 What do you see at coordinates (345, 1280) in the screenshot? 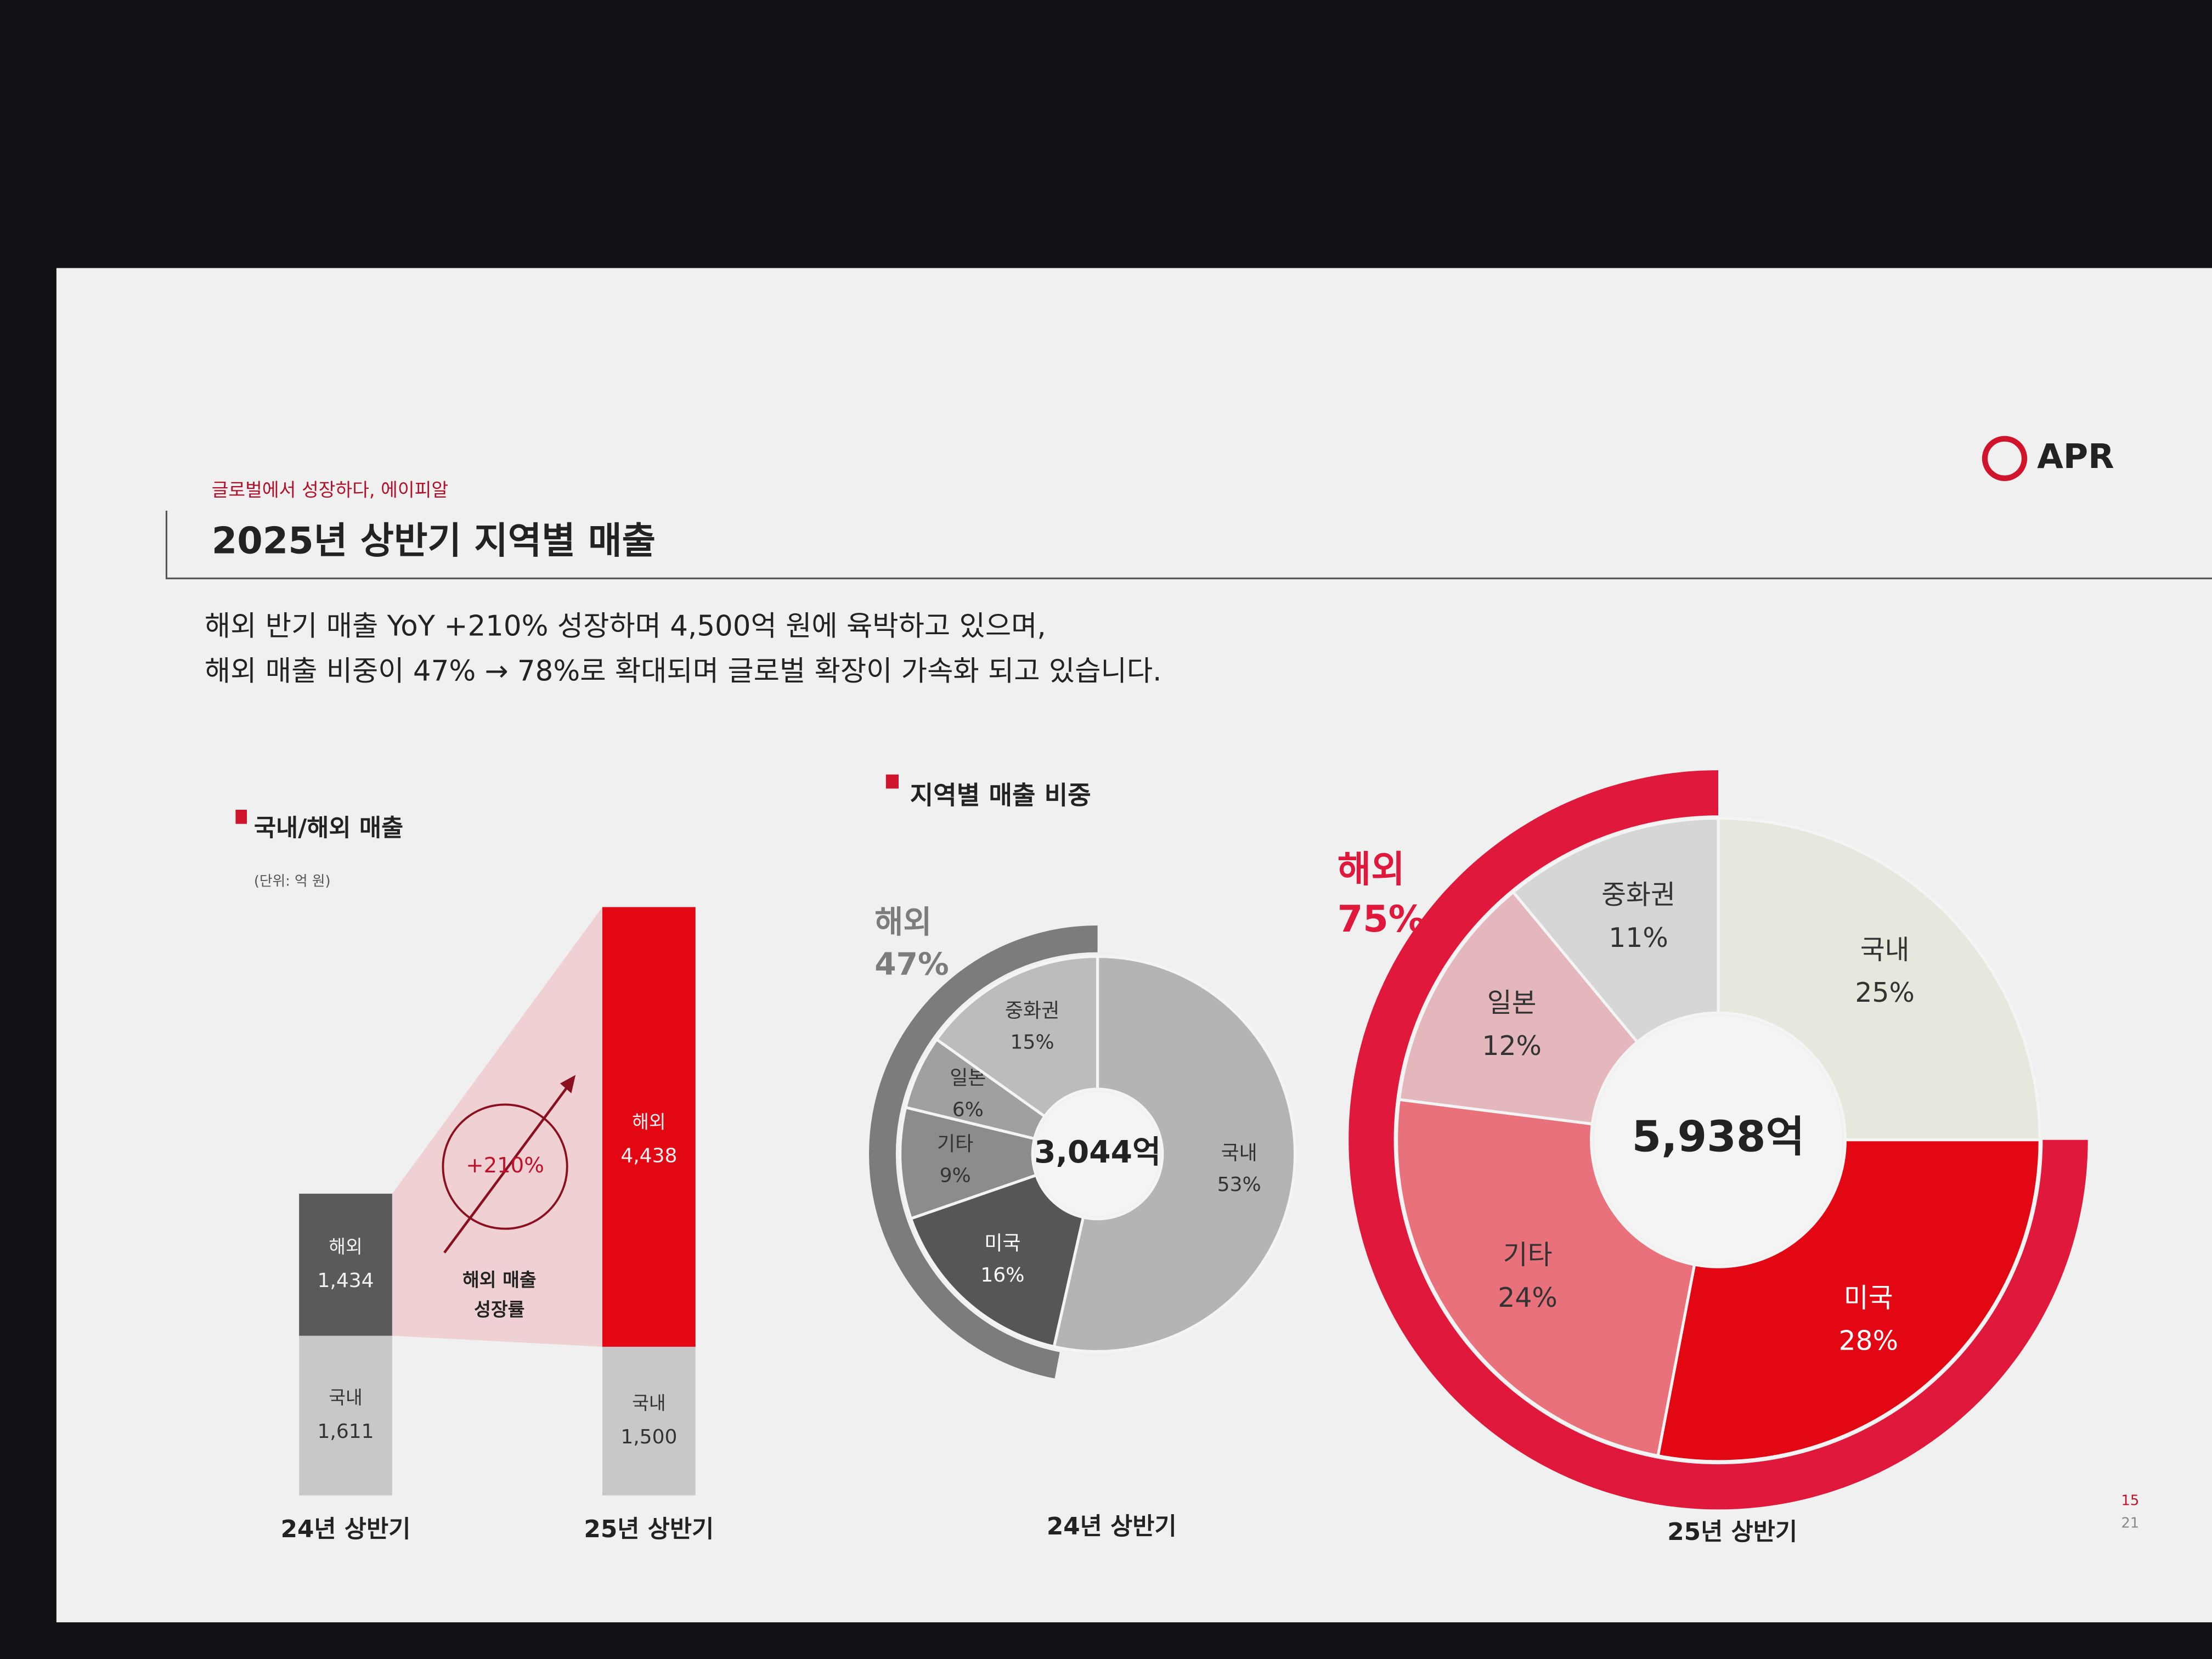
I see `segment-value: 1,434` at bounding box center [345, 1280].